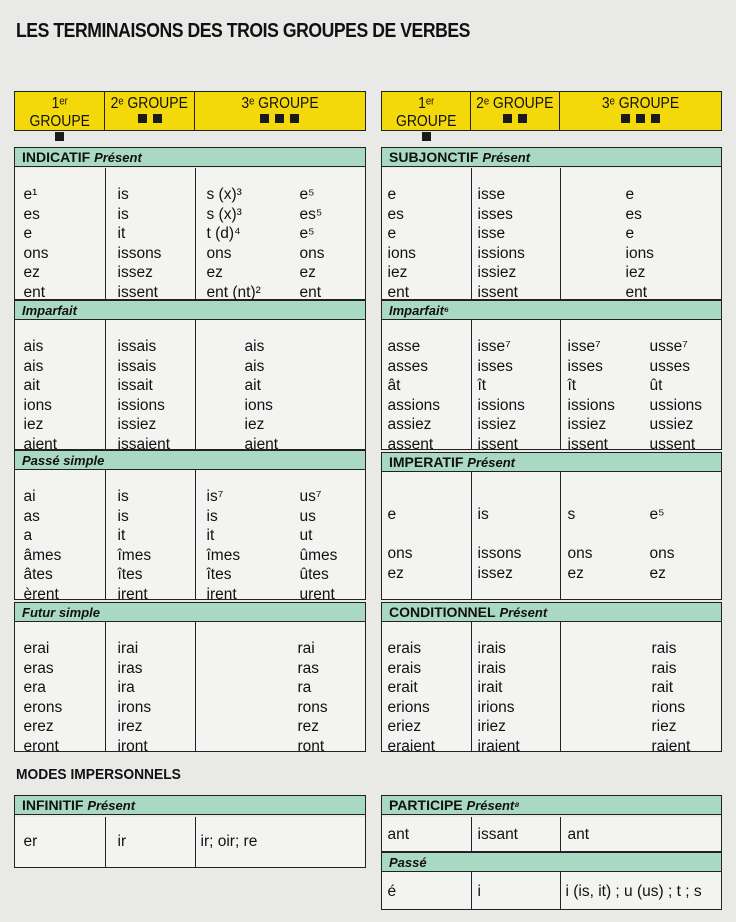 This screenshot has width=736, height=922. I want to click on group-label: 1ᵉʳ GROUPE, so click(59, 112).